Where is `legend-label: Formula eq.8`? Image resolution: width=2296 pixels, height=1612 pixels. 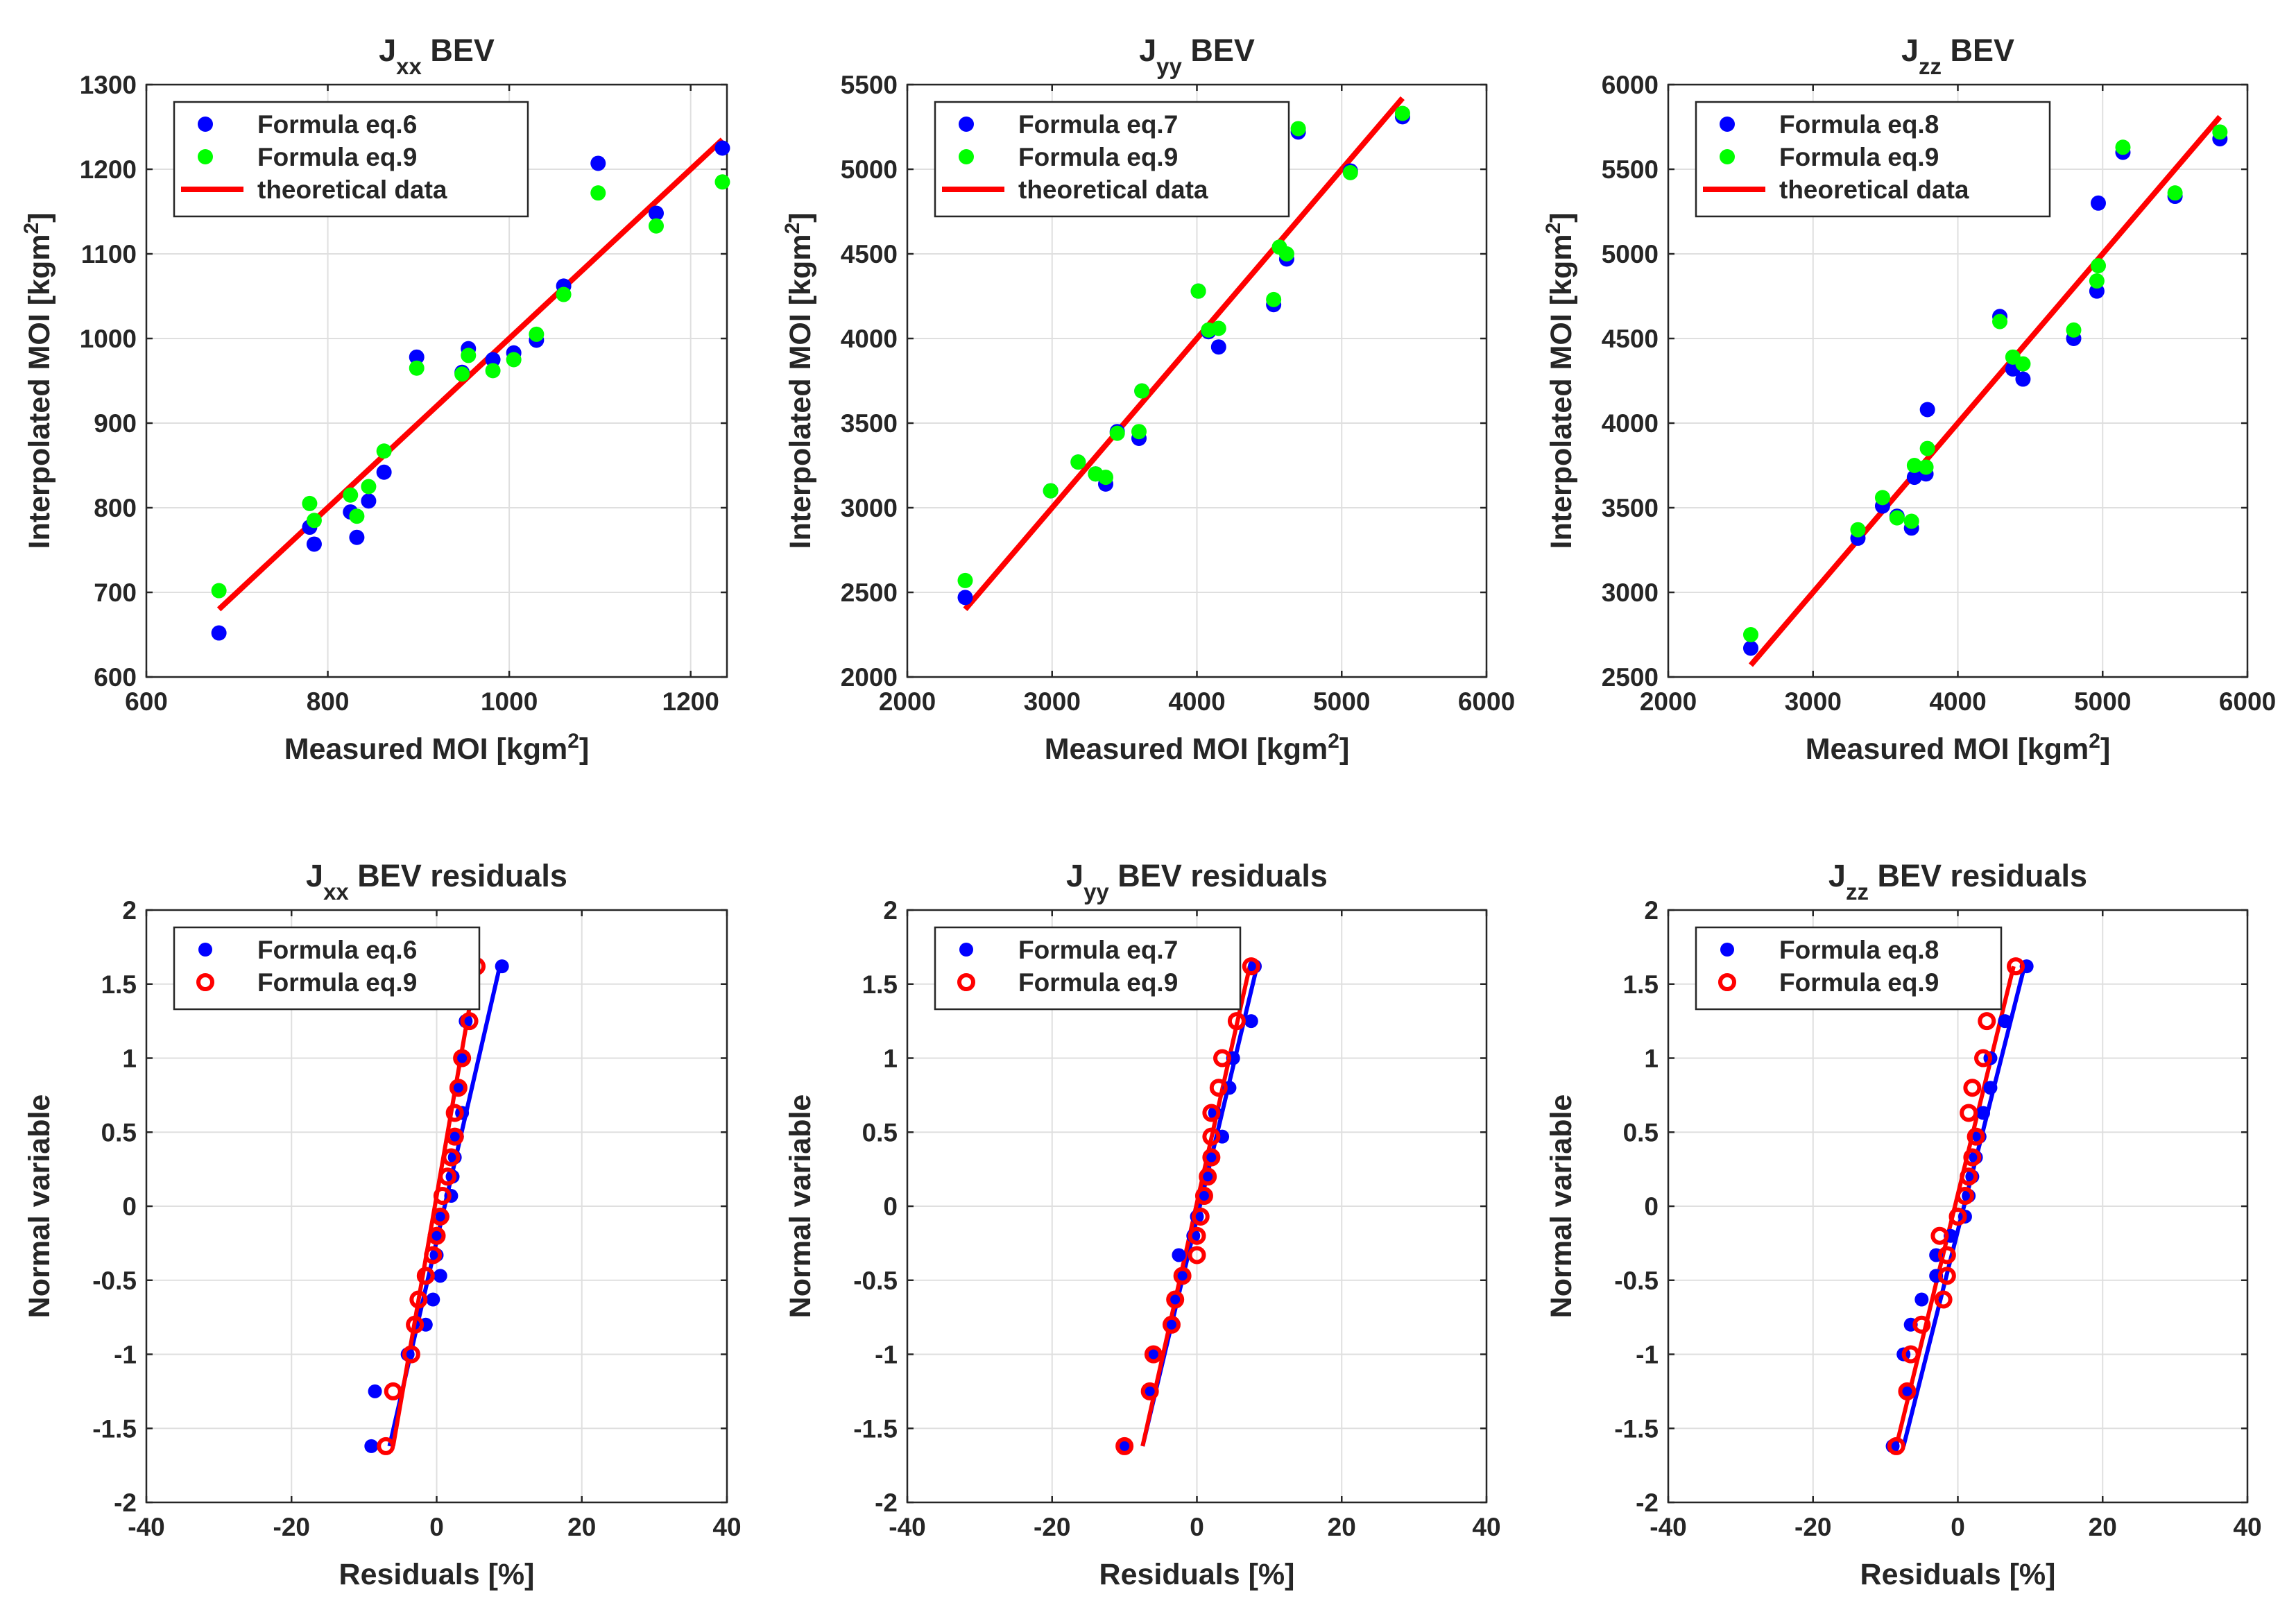
legend-label: Formula eq.8 is located at coordinates (1859, 950).